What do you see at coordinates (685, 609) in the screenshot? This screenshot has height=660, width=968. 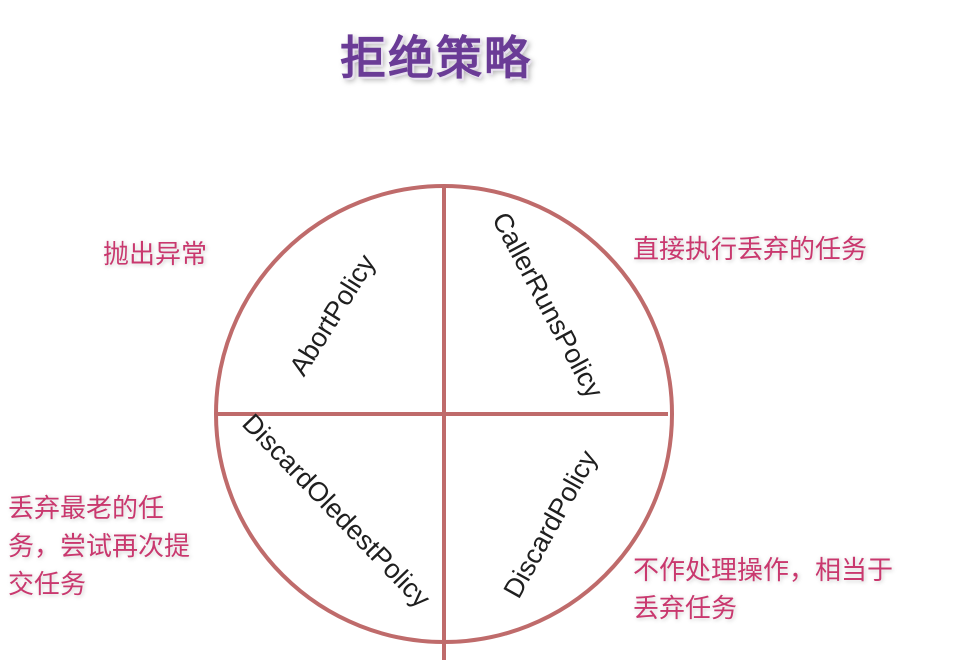 I see `note-line: 丢弃任务` at bounding box center [685, 609].